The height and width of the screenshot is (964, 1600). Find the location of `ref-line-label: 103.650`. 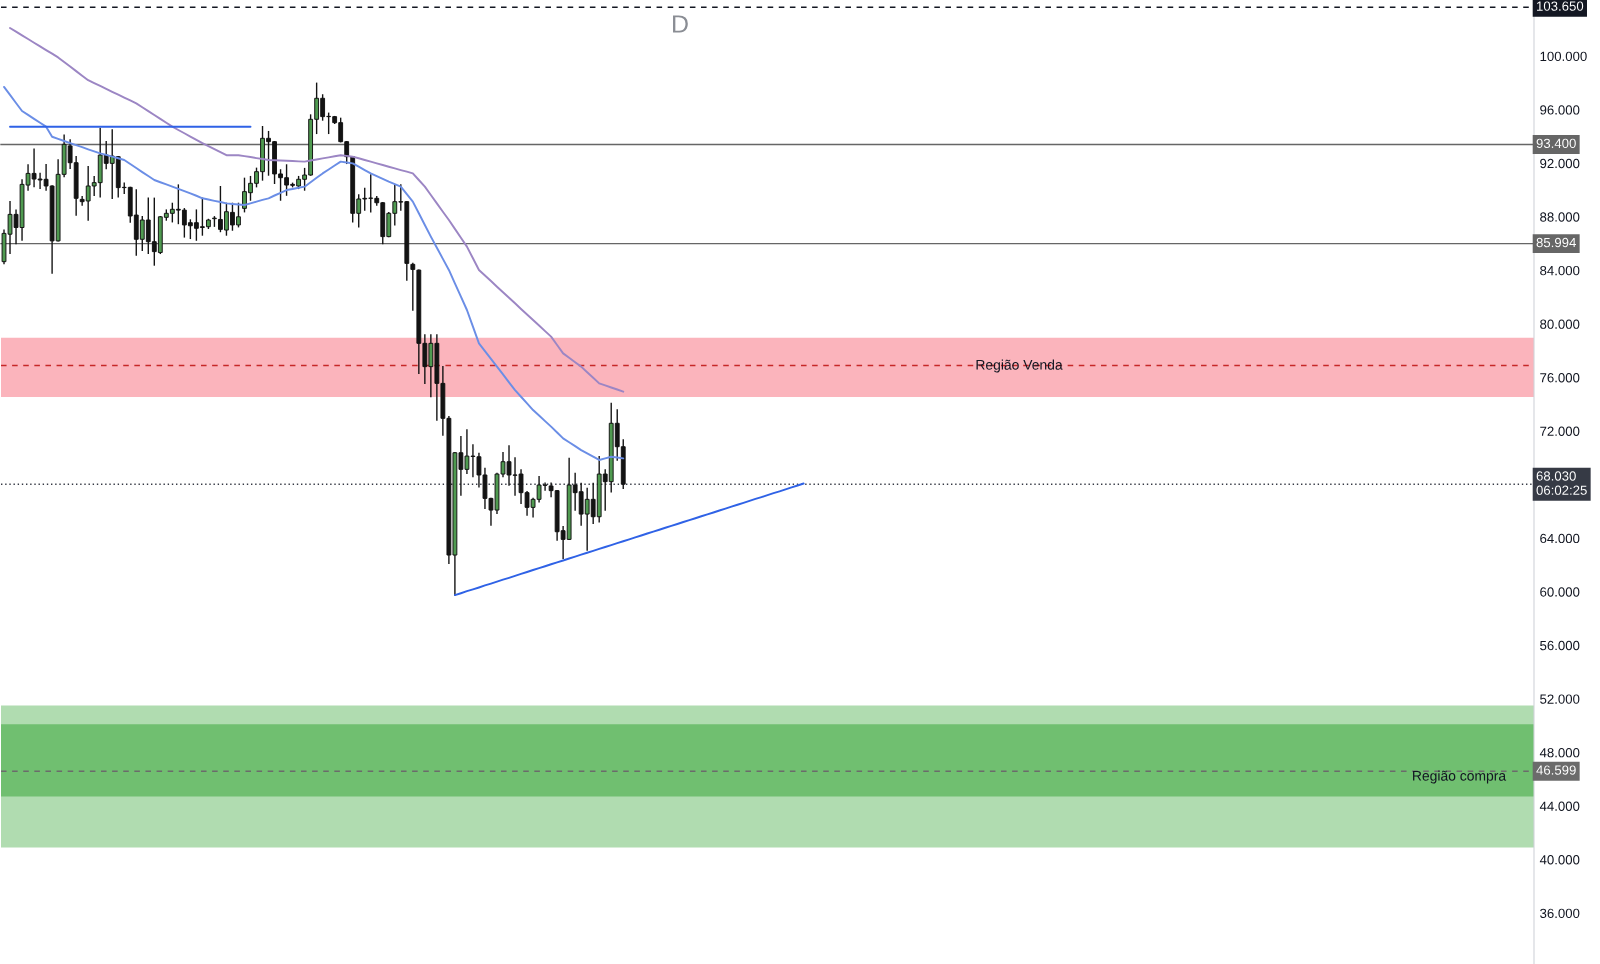

ref-line-label: 103.650 is located at coordinates (1560, 6).